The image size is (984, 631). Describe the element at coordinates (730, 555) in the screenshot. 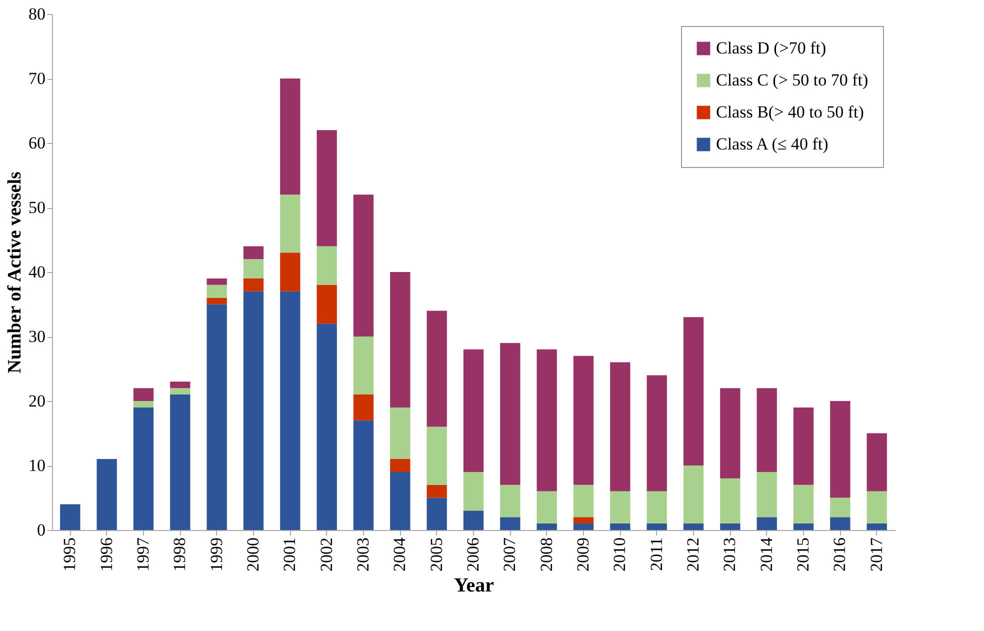

I see `x-tick-label: 2013` at that location.